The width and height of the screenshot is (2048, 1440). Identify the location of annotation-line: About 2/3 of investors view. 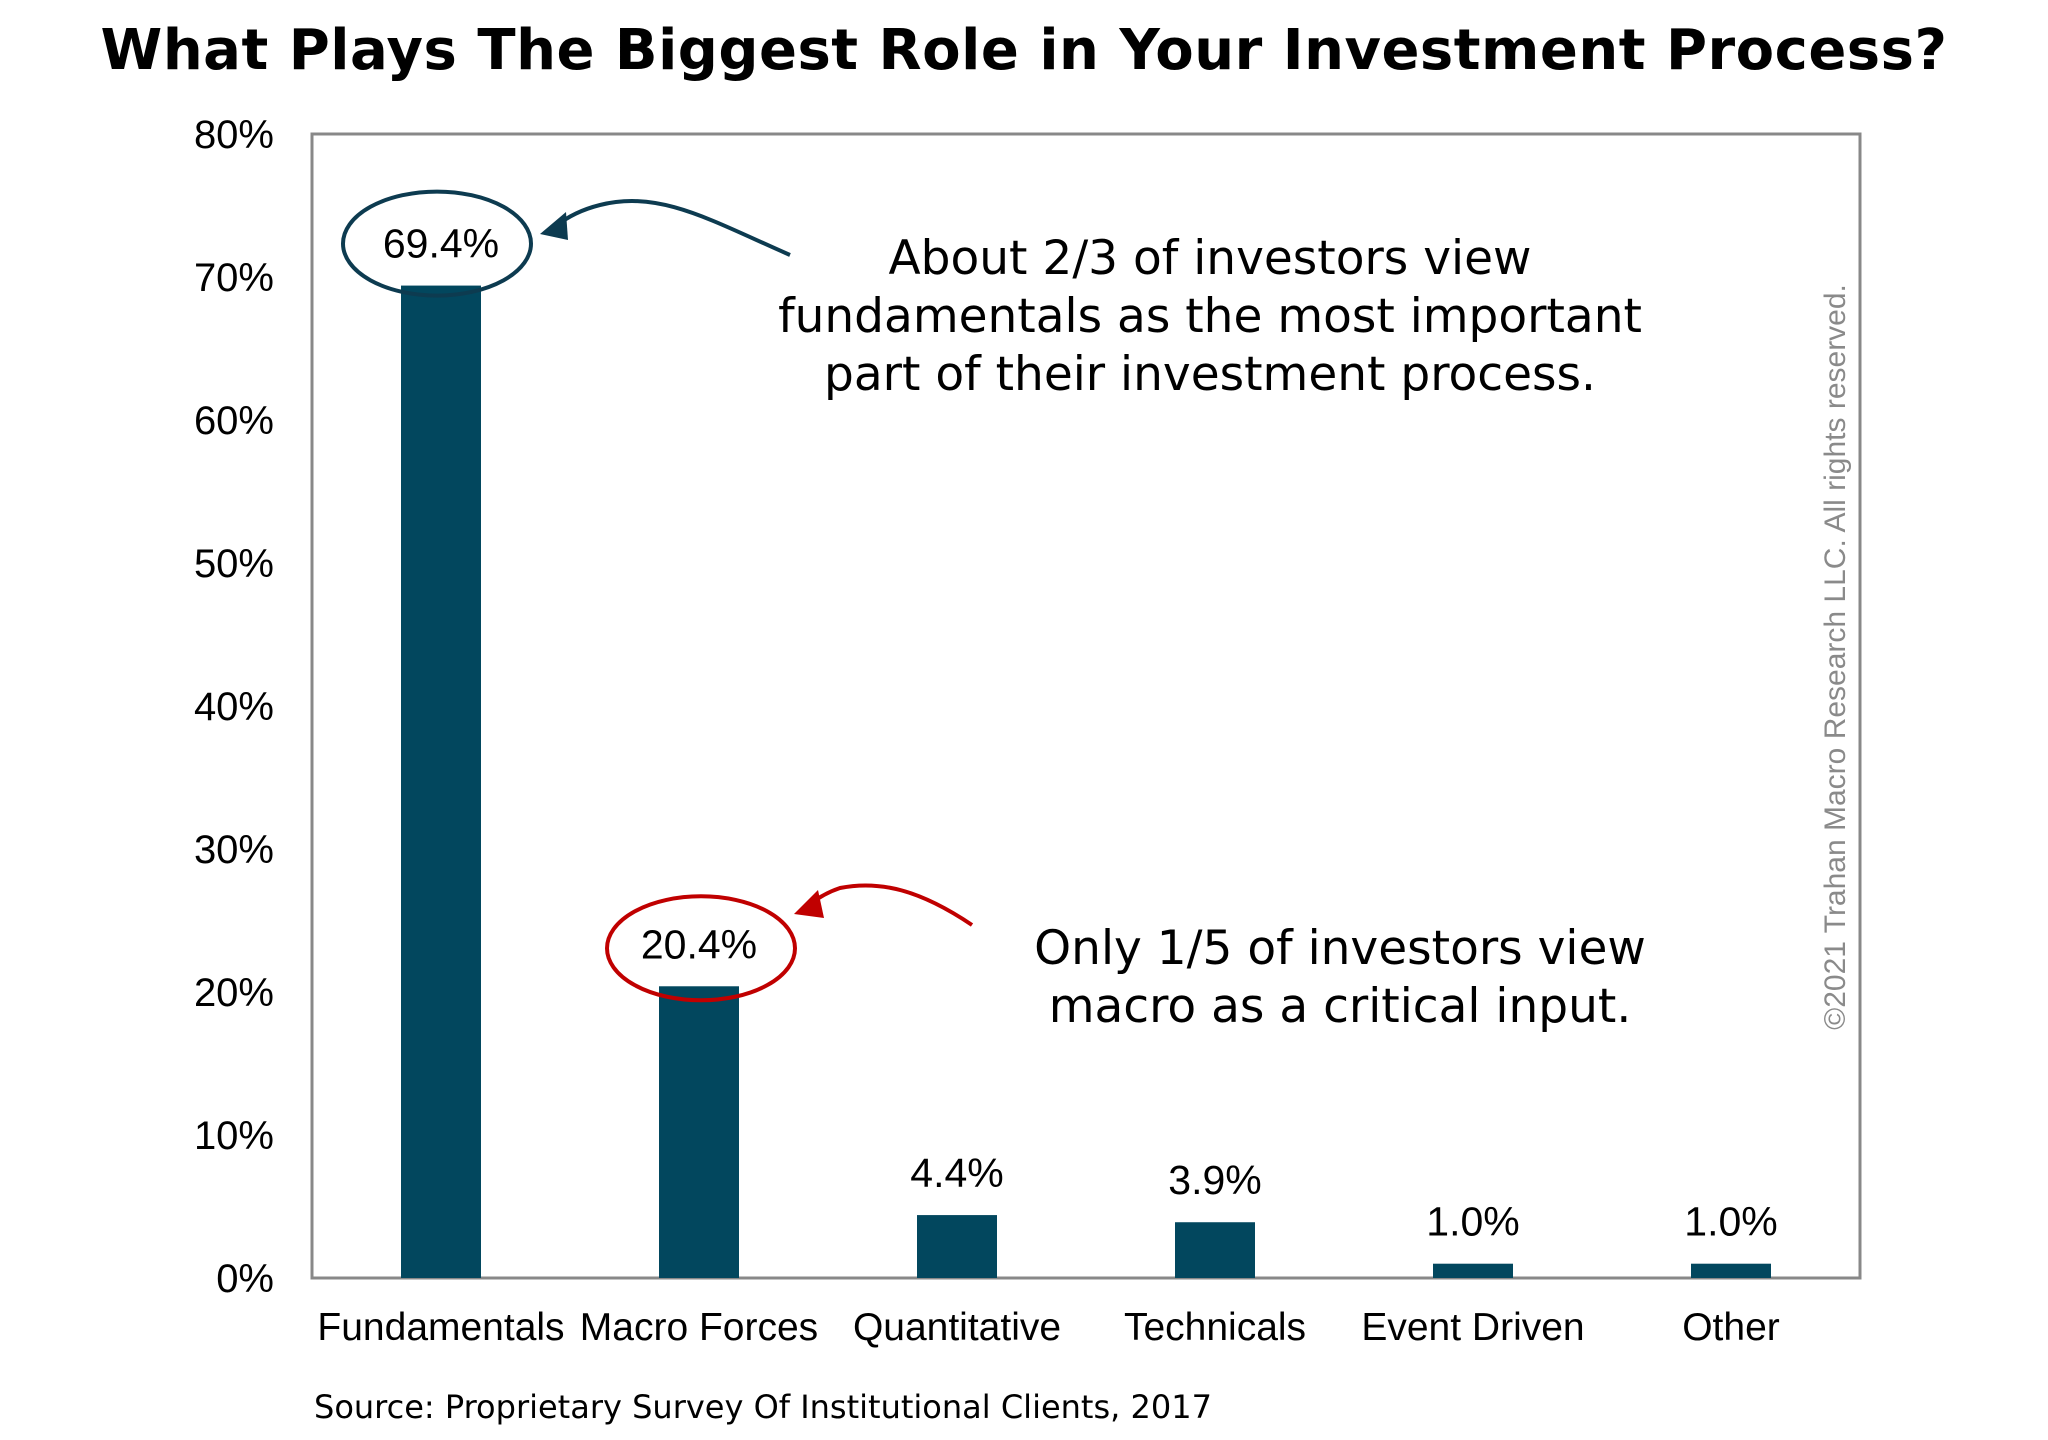
(1210, 258).